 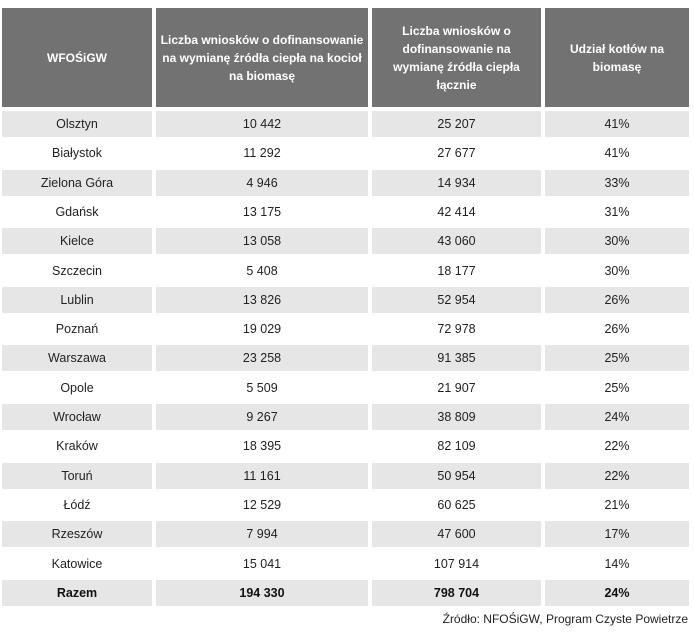 I want to click on total-count-cell: 52 954, so click(x=456, y=300).